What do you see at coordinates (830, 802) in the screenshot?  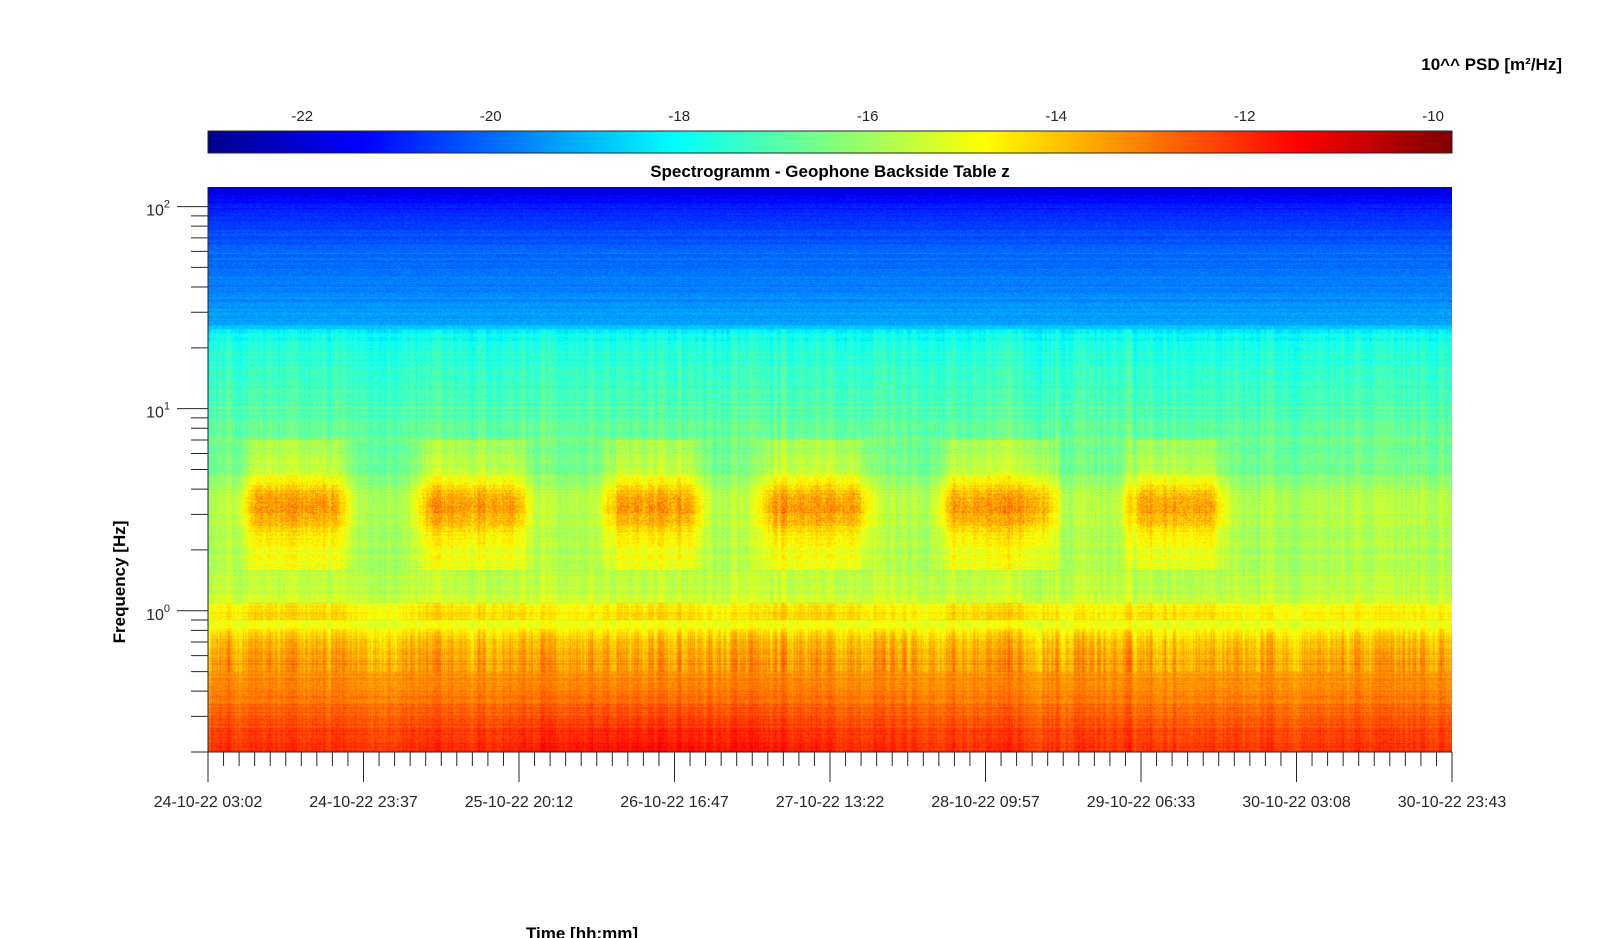 I see `x-tick-label: 27-10-22 13:22` at bounding box center [830, 802].